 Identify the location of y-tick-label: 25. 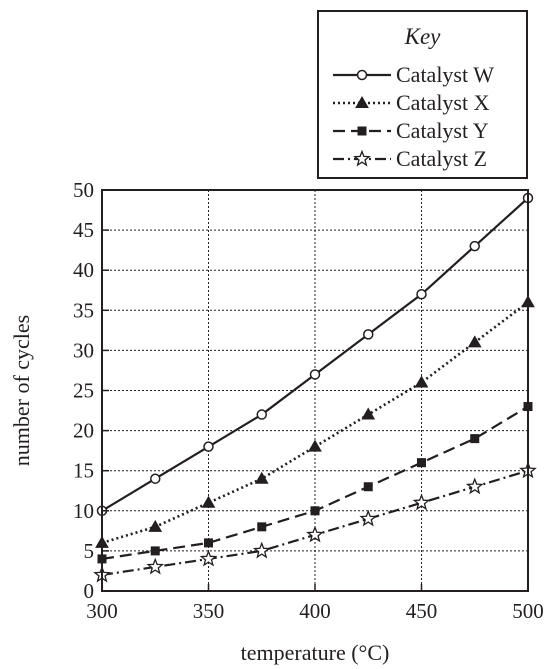
(83, 391).